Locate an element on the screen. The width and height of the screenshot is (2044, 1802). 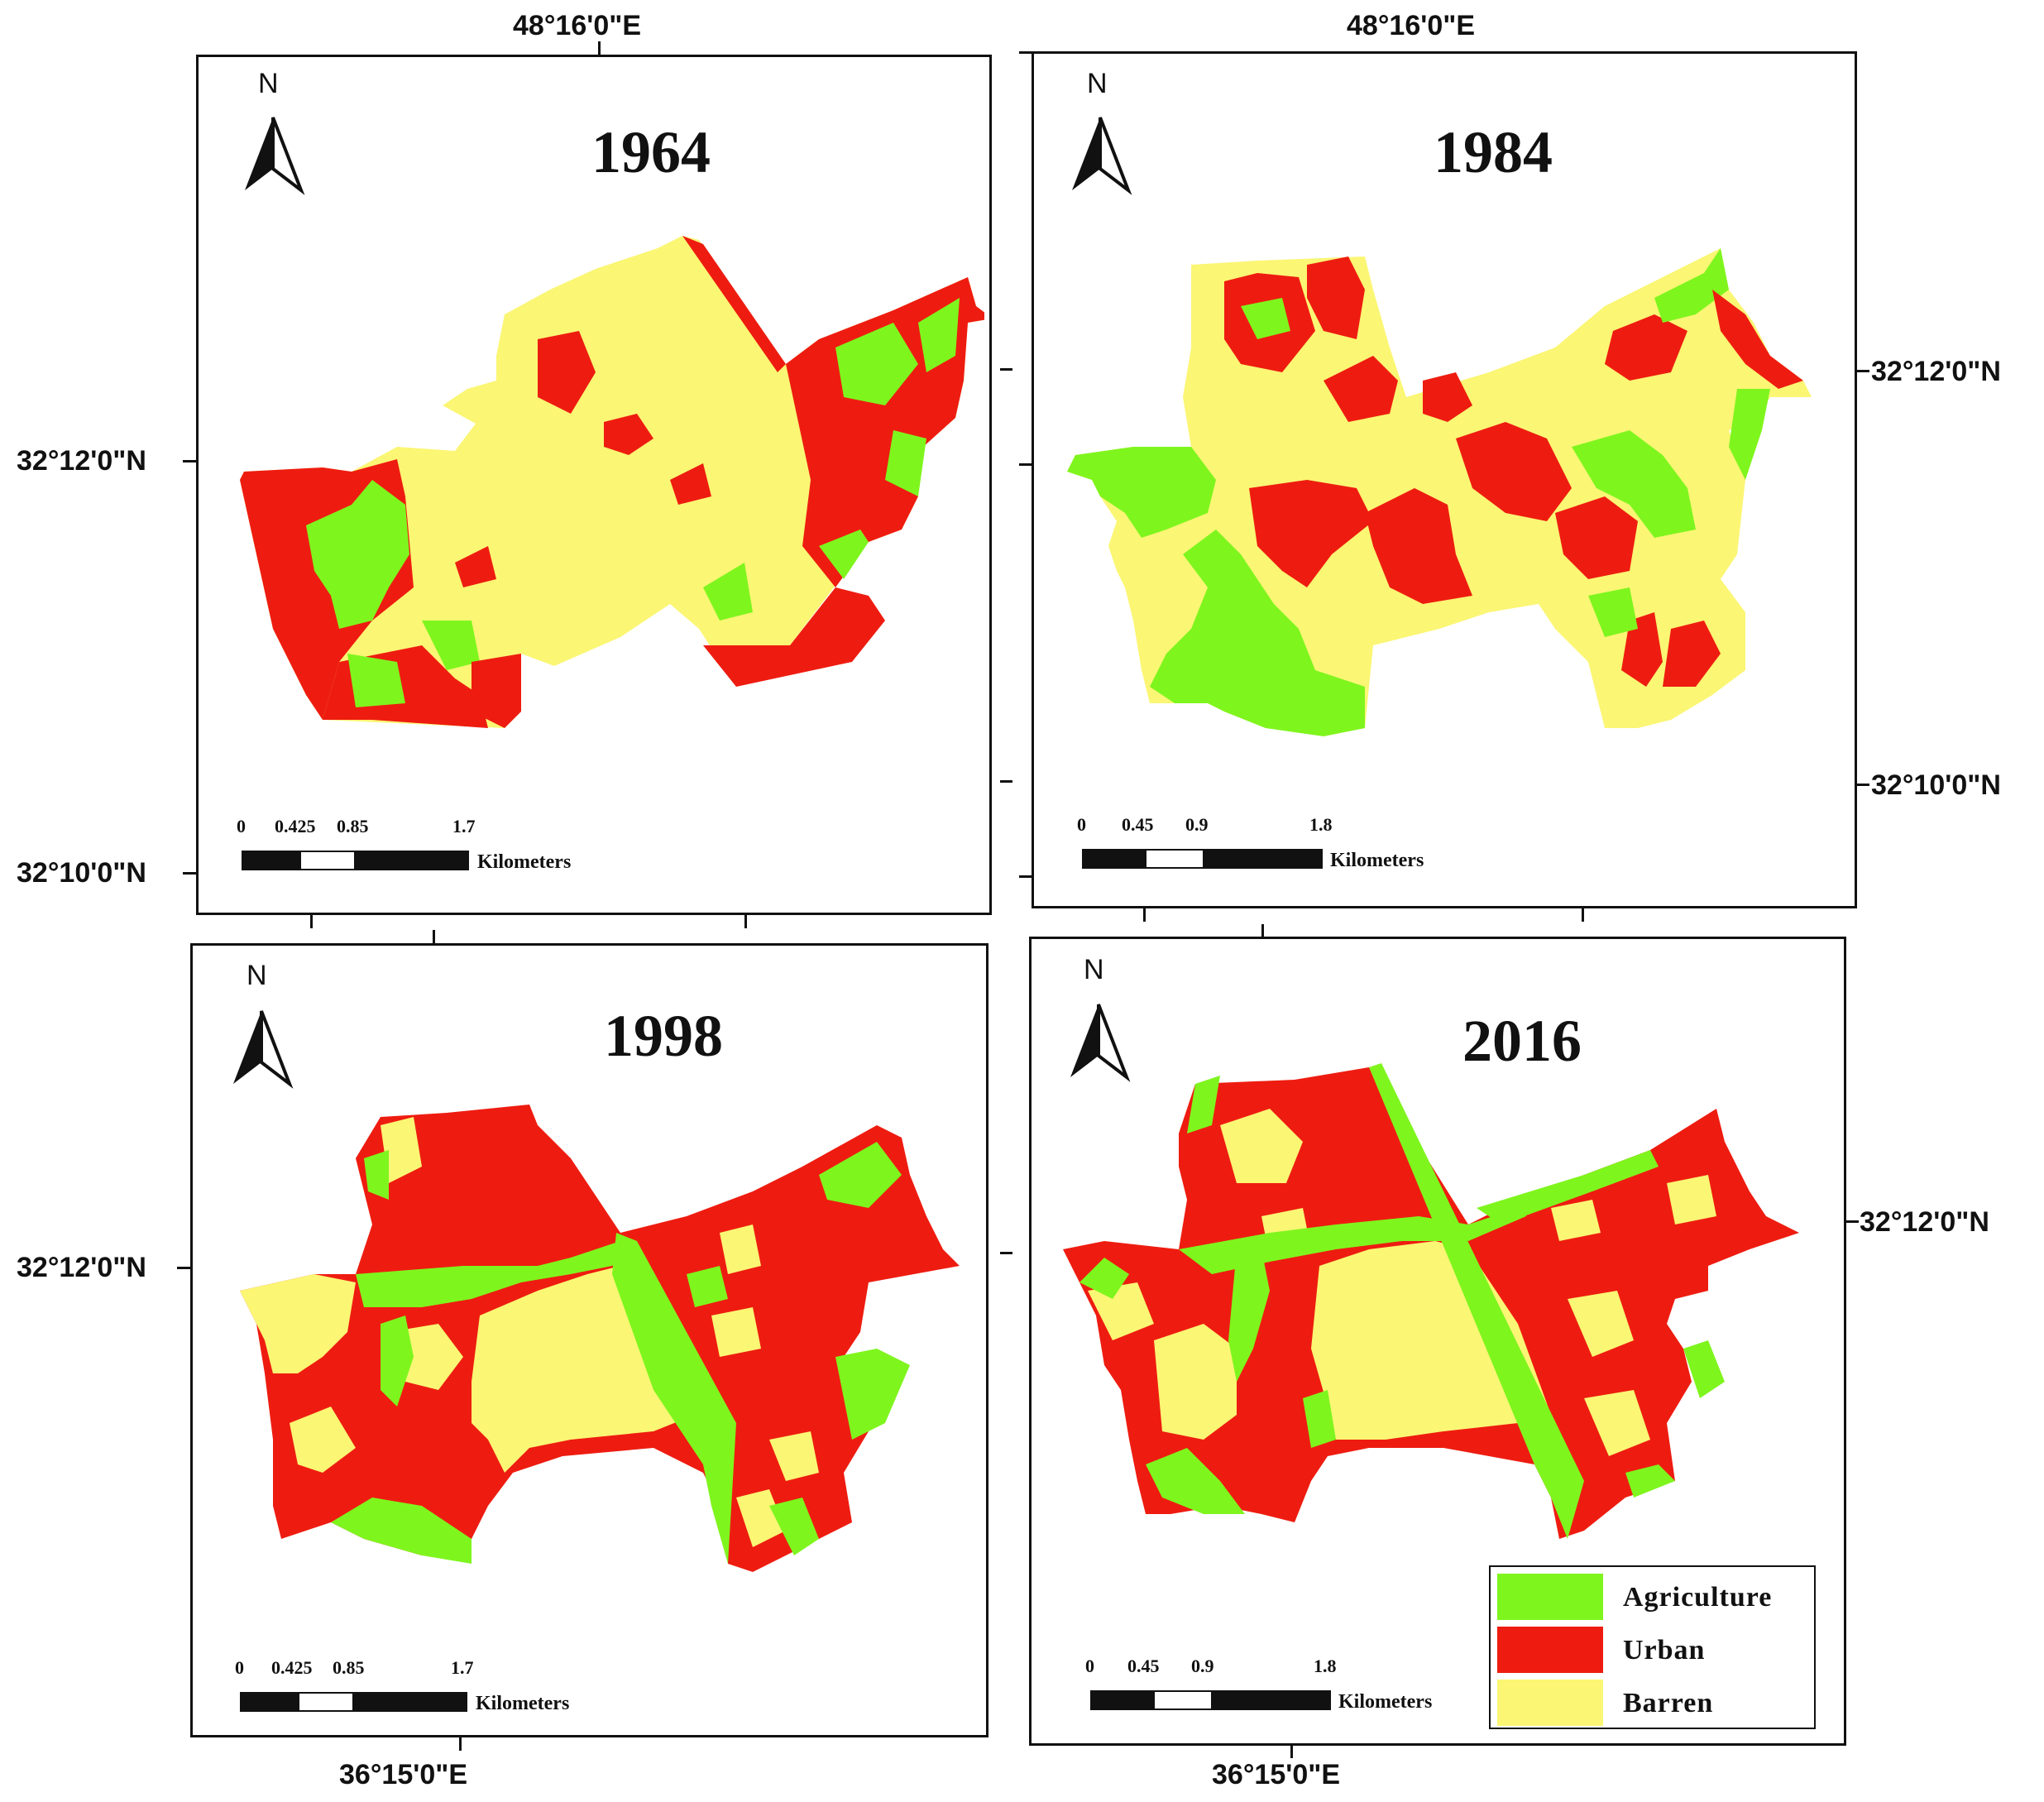
year-title-1964: 1964 is located at coordinates (651, 152).